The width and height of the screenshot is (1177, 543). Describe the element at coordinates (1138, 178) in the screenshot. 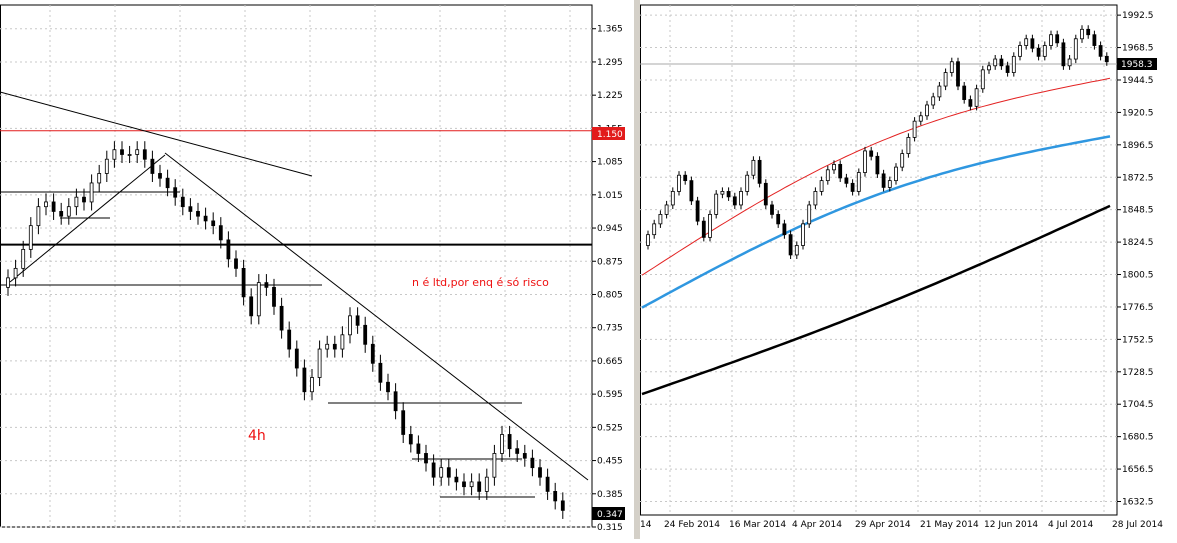

I see `y-tick-label: 1872.5` at that location.